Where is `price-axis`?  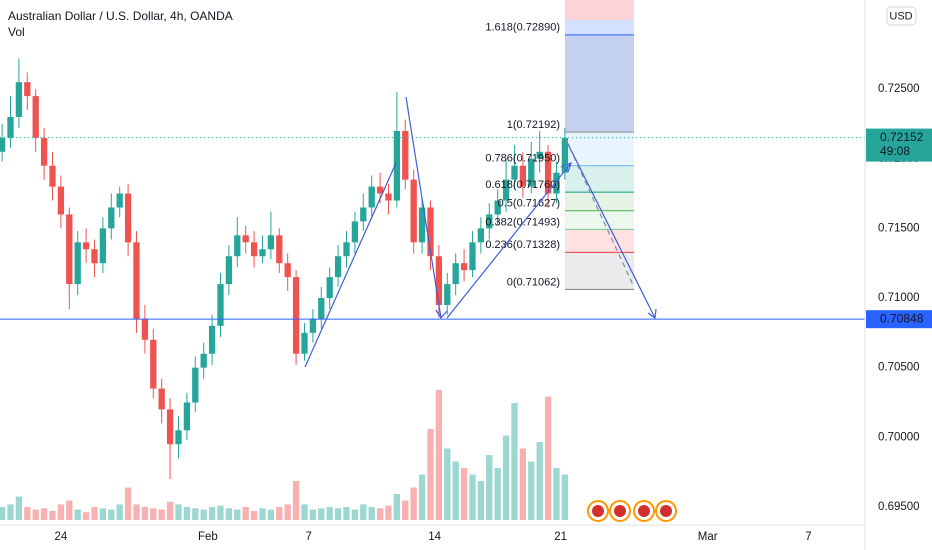
price-axis is located at coordinates (898, 275).